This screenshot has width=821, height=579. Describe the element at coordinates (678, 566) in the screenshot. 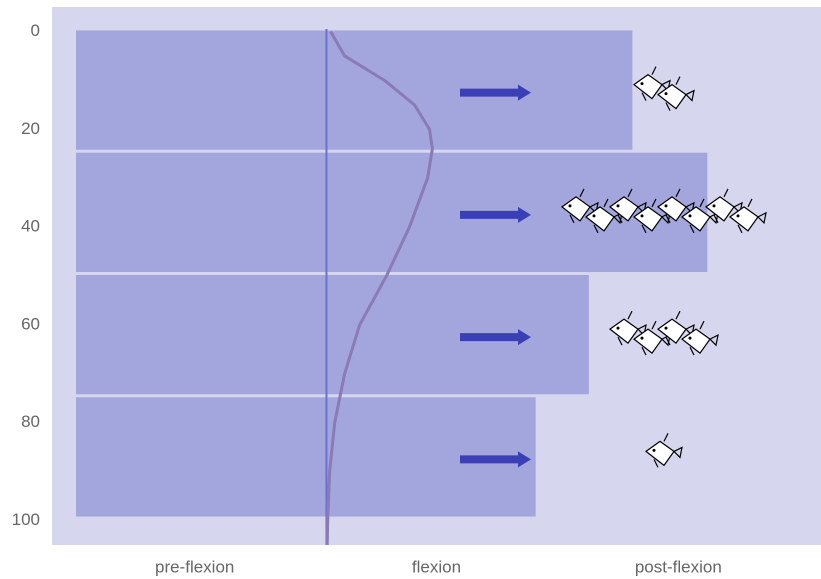

I see `x-tick-label: post-flexion` at that location.